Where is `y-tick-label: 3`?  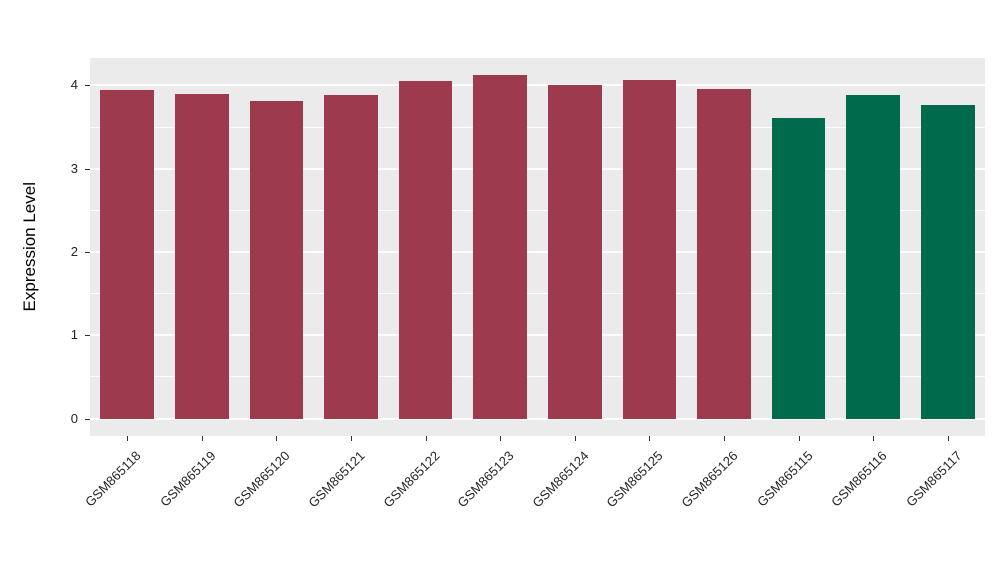 y-tick-label: 3 is located at coordinates (74, 168).